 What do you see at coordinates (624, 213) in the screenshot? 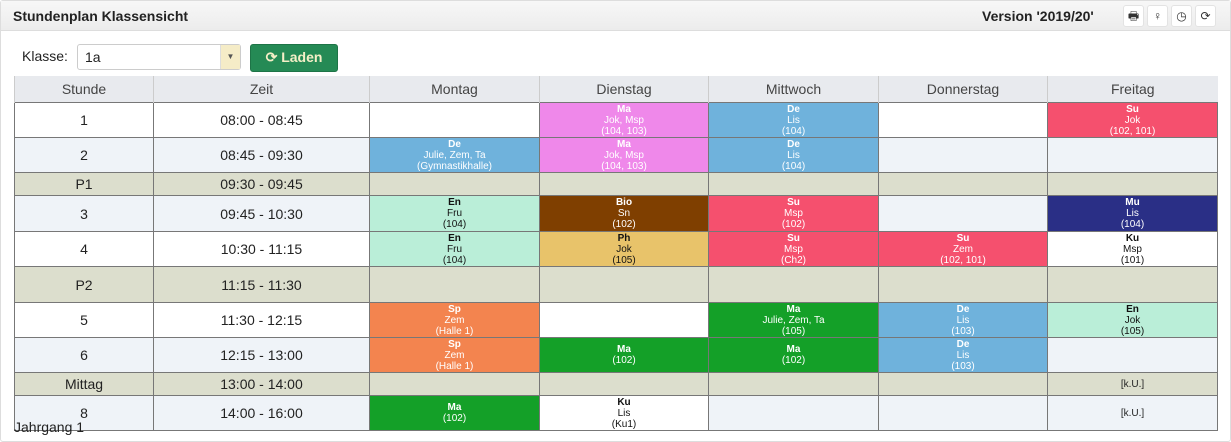
I see `lesson-cell: Bio Sn (102)` at bounding box center [624, 213].